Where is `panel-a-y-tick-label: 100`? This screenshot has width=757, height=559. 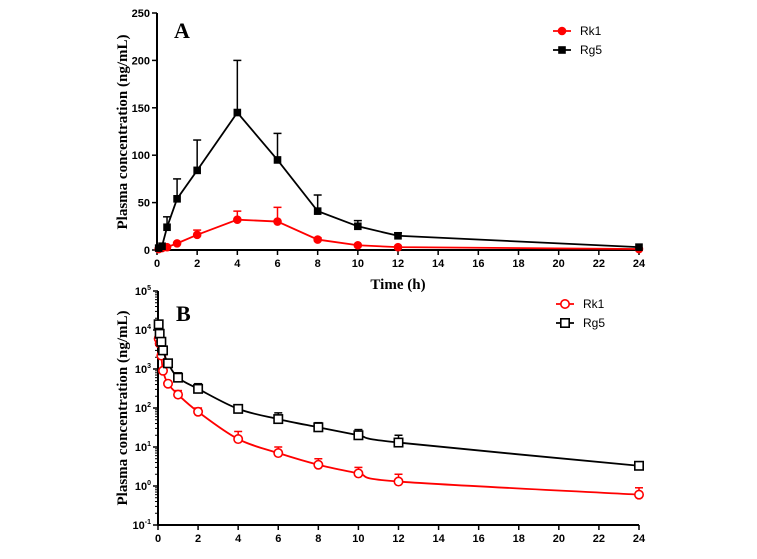
panel-a-y-tick-label: 100 is located at coordinates (141, 156).